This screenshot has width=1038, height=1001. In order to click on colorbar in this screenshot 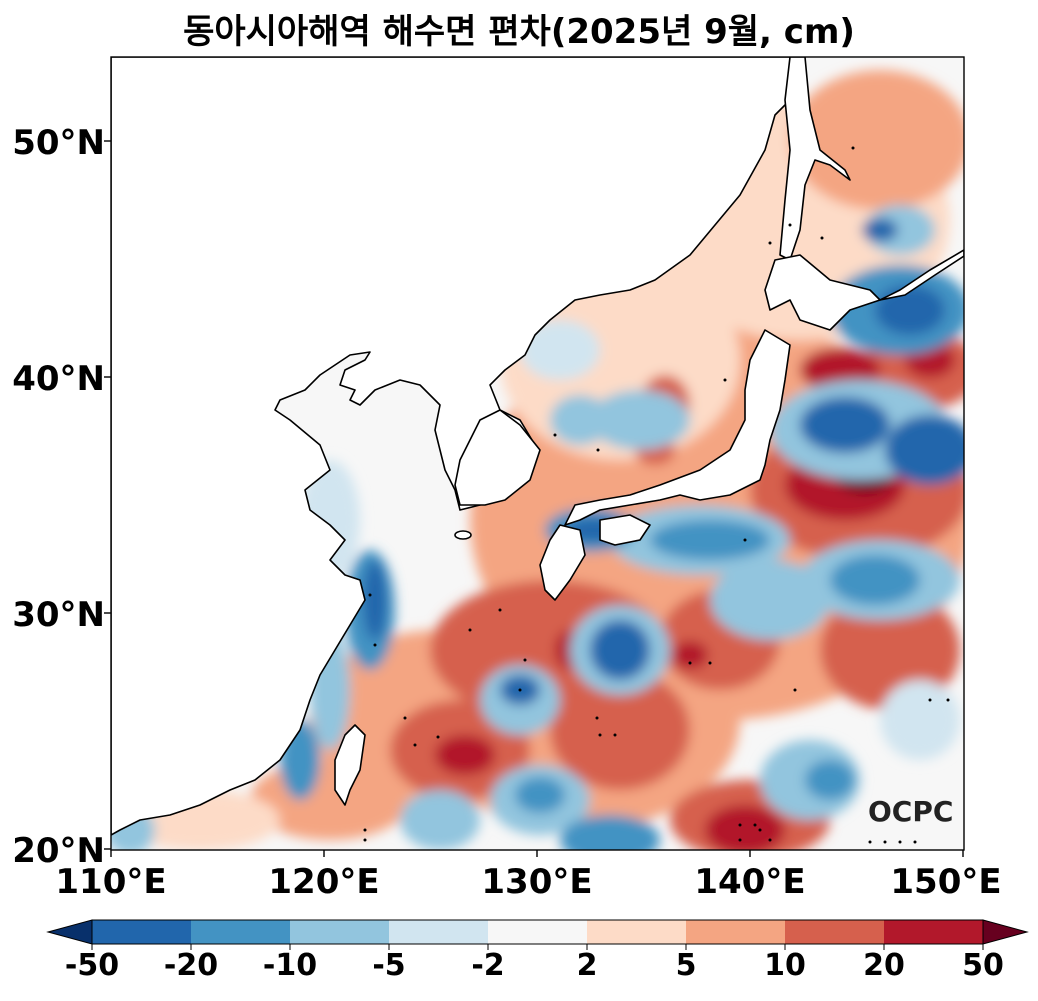, I will do `click(537, 934)`.